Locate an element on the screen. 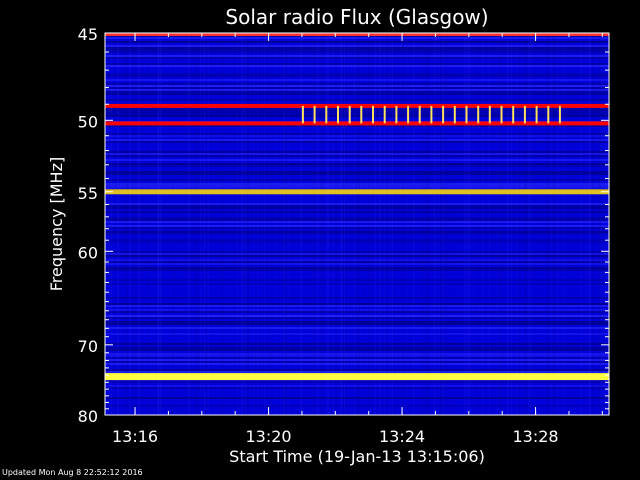 The width and height of the screenshot is (640, 480). y-tick-label: 55 is located at coordinates (88, 193).